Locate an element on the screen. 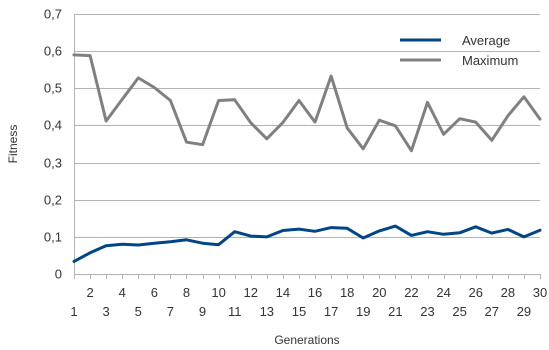 This screenshot has height=350, width=549. x-tick-label: 27 is located at coordinates (492, 311).